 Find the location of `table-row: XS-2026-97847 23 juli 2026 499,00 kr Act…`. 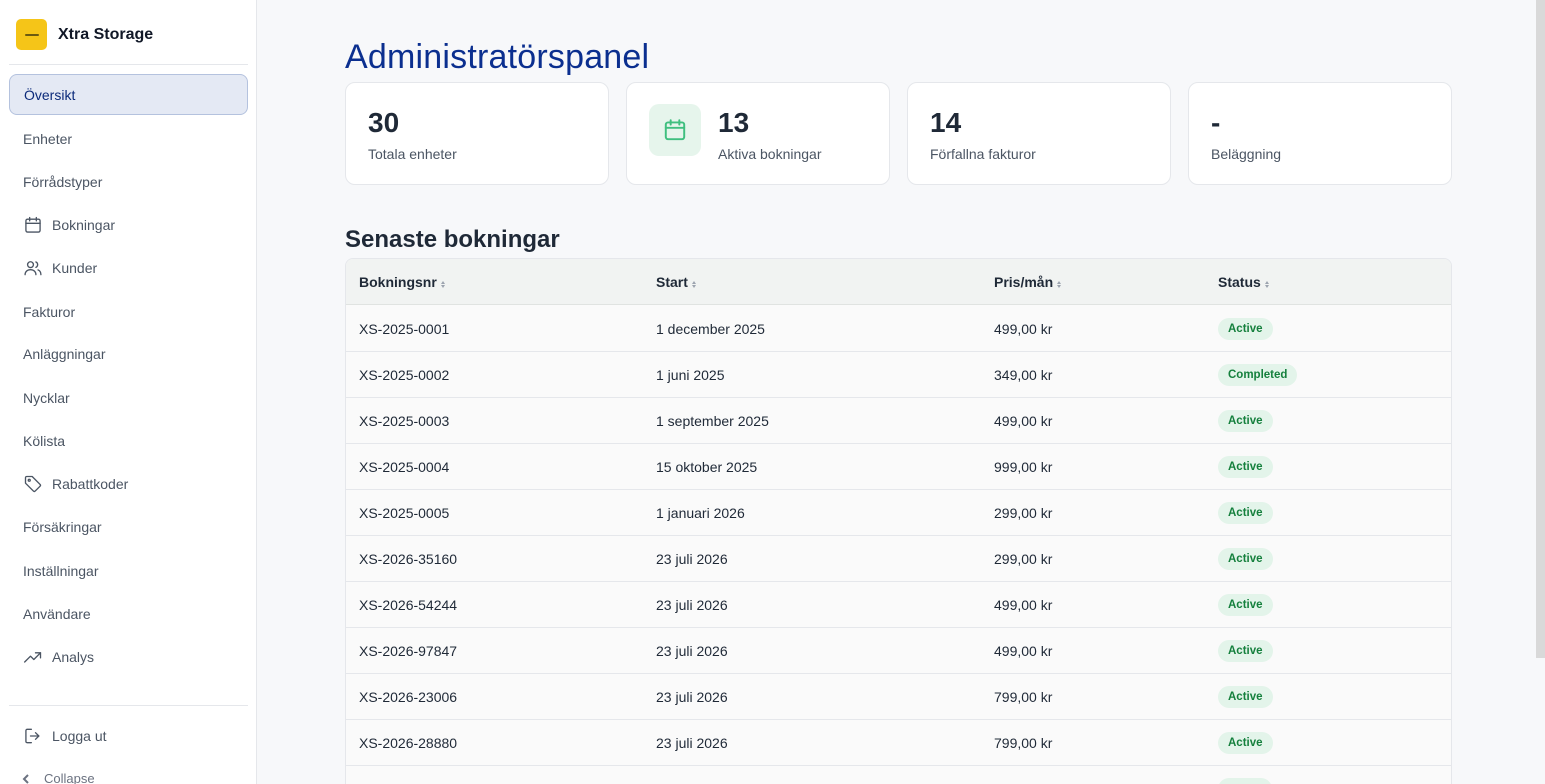

table-row: XS-2026-97847 23 juli 2026 499,00 kr Act… is located at coordinates (898, 651).